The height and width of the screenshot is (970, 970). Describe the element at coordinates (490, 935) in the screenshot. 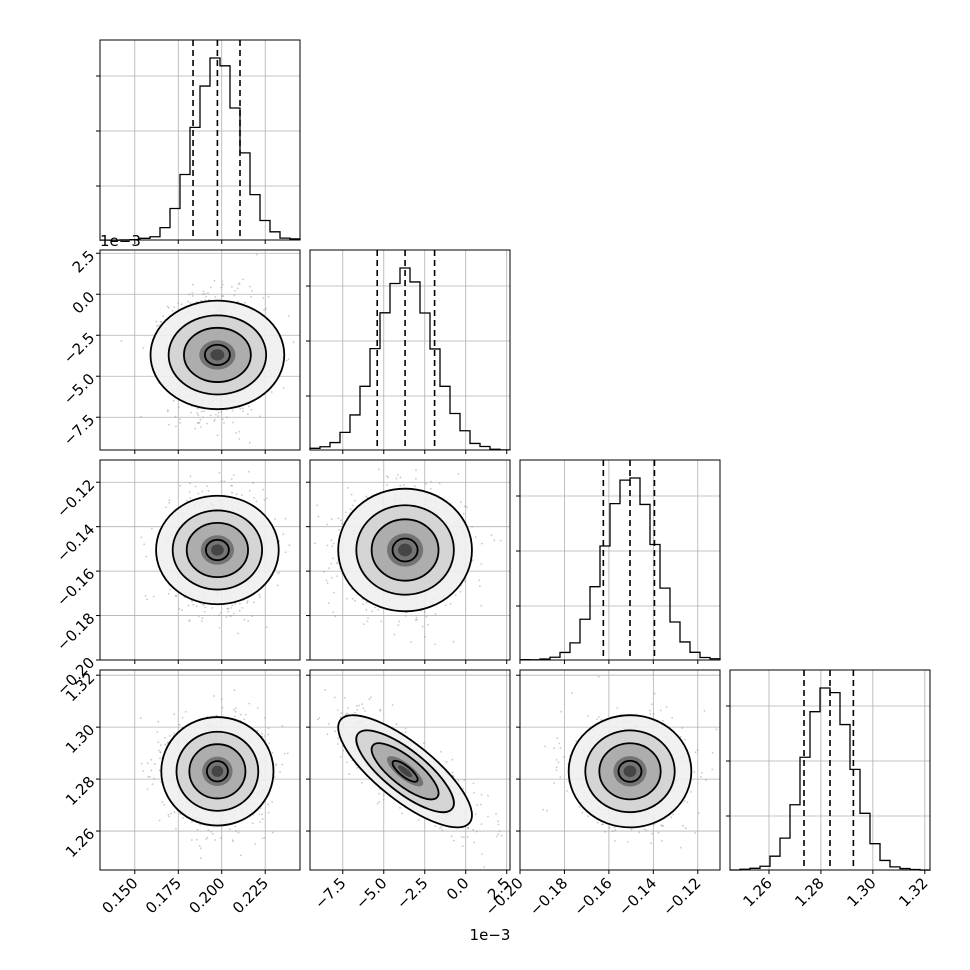

I see `x-axis-offset-label: 1e−3` at that location.